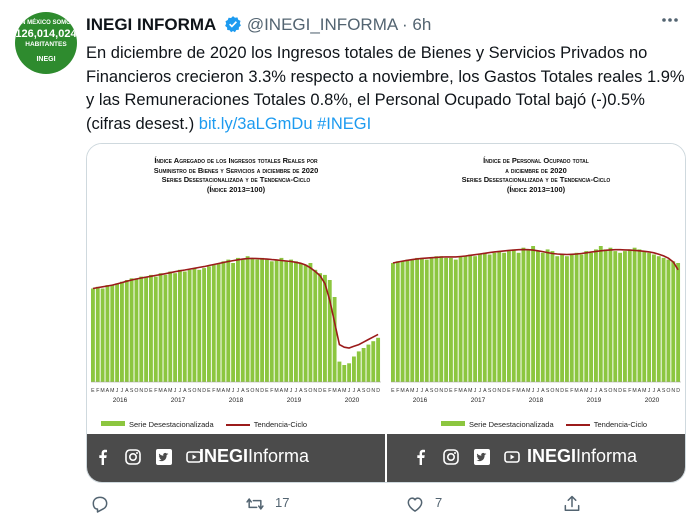 The width and height of the screenshot is (700, 529). Describe the element at coordinates (415, 504) in the screenshot. I see `heart-icon` at that location.